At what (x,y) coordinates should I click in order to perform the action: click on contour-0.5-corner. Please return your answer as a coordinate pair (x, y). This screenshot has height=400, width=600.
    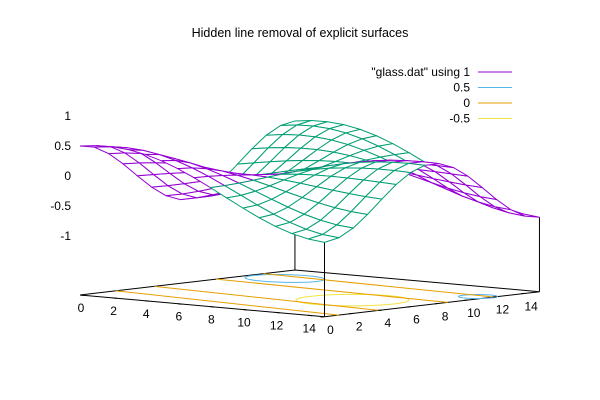
    Looking at the image, I should click on (477, 297).